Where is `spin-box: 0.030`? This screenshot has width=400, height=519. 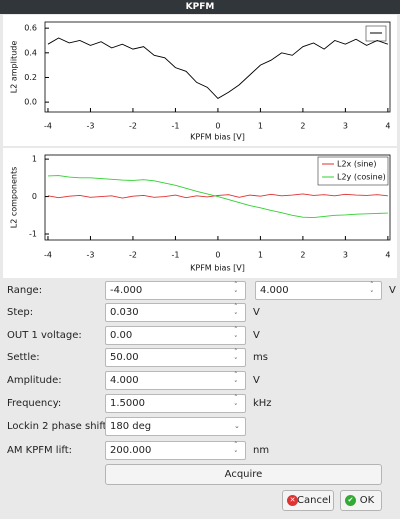
spin-box: 0.030 is located at coordinates (175, 312).